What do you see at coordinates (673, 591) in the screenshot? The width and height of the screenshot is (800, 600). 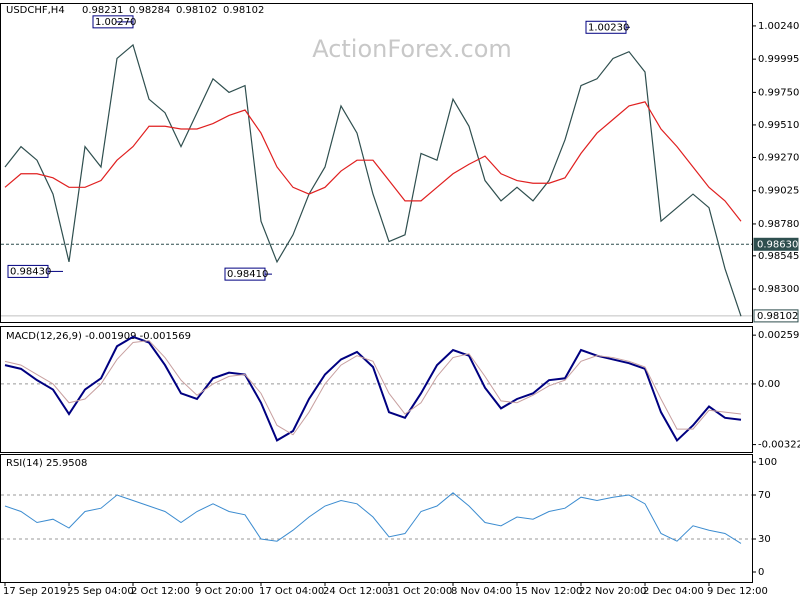 I see `x-tick-label: 2 Dec 04:00` at bounding box center [673, 591].